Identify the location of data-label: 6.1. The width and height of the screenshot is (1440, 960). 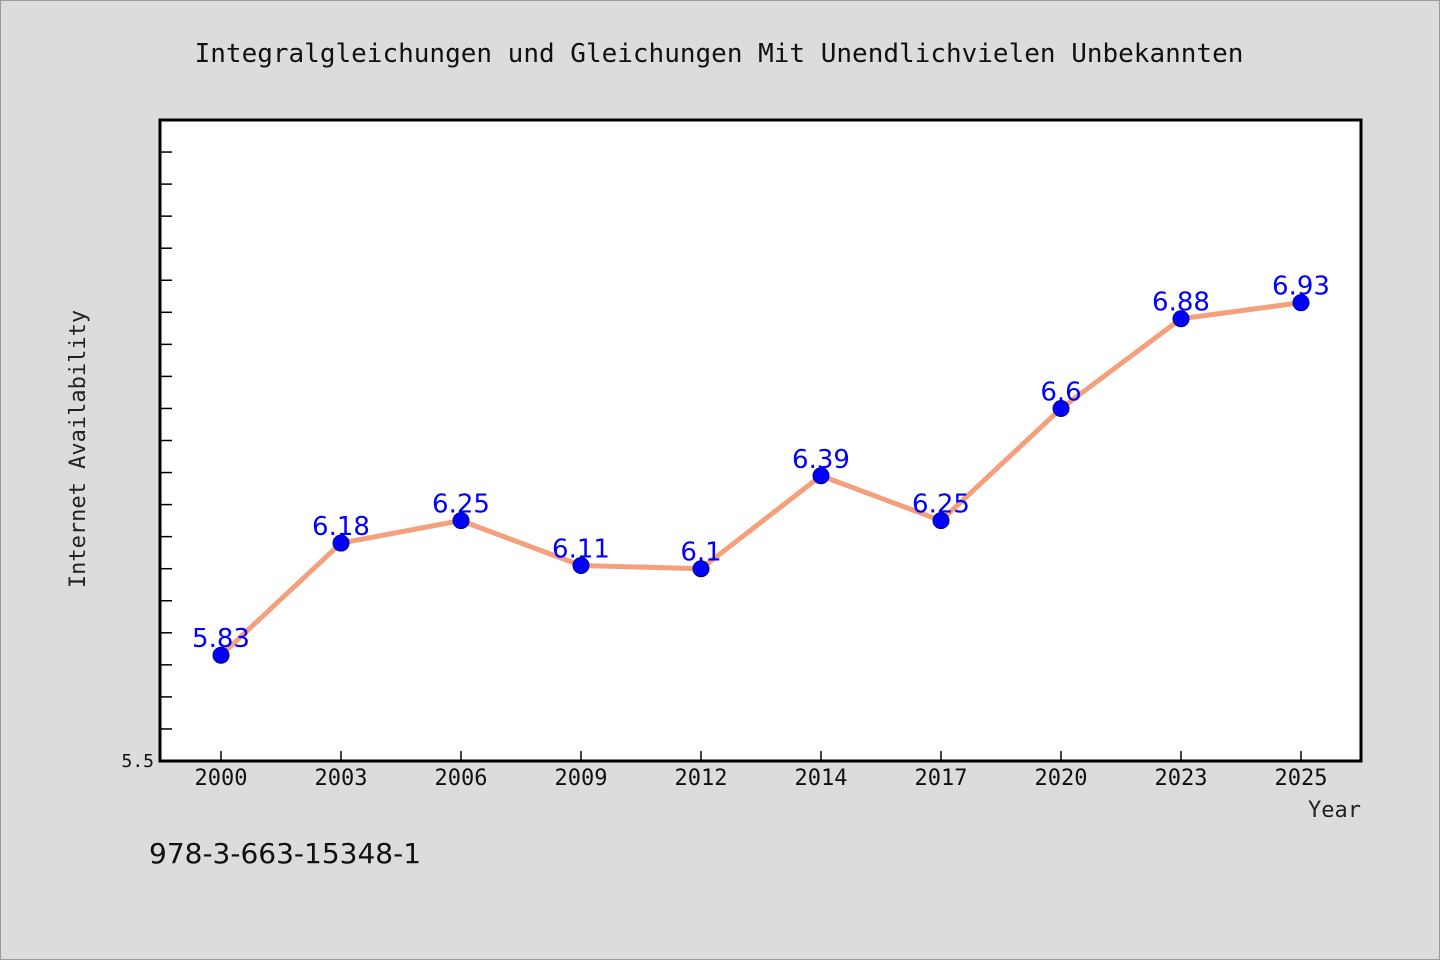
(700, 553).